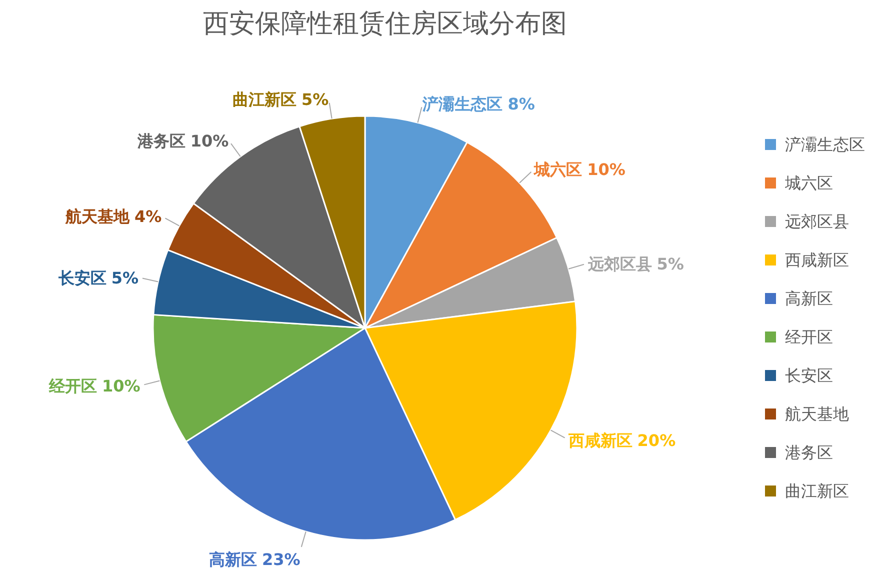 The image size is (894, 585). I want to click on chart-title: 西安保障性租赁住房区域分布图, so click(385, 24).